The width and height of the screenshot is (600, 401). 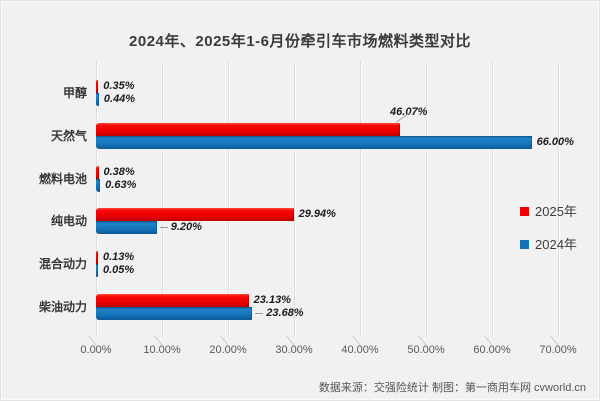 What do you see at coordinates (119, 86) in the screenshot?
I see `data-label: 0.35%` at bounding box center [119, 86].